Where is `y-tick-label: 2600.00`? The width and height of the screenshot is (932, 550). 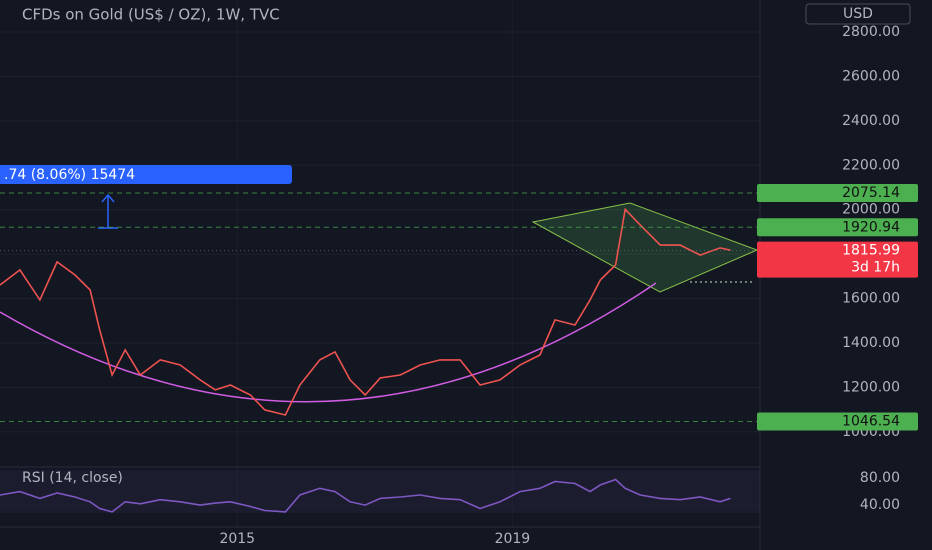
y-tick-label: 2600.00 is located at coordinates (871, 76).